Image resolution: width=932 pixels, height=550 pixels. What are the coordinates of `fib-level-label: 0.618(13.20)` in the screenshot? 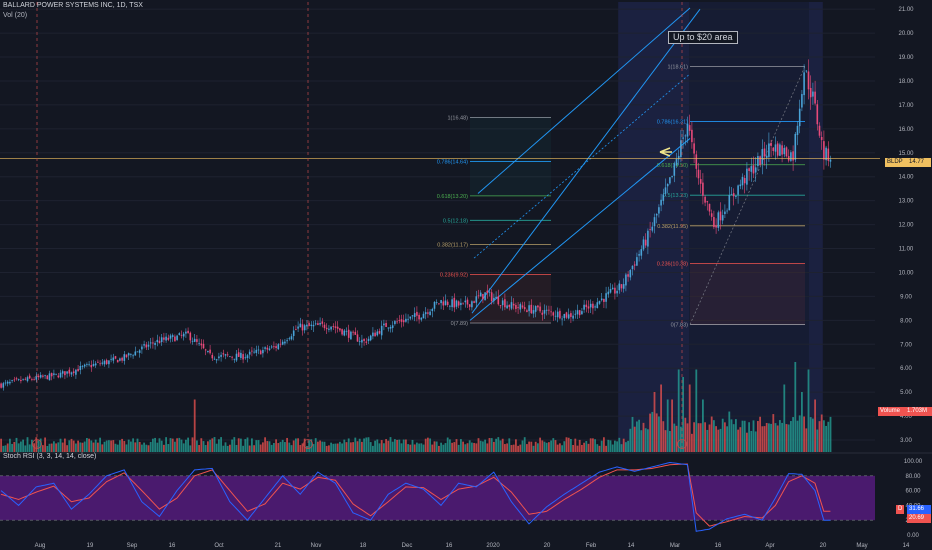 It's located at (452, 197).